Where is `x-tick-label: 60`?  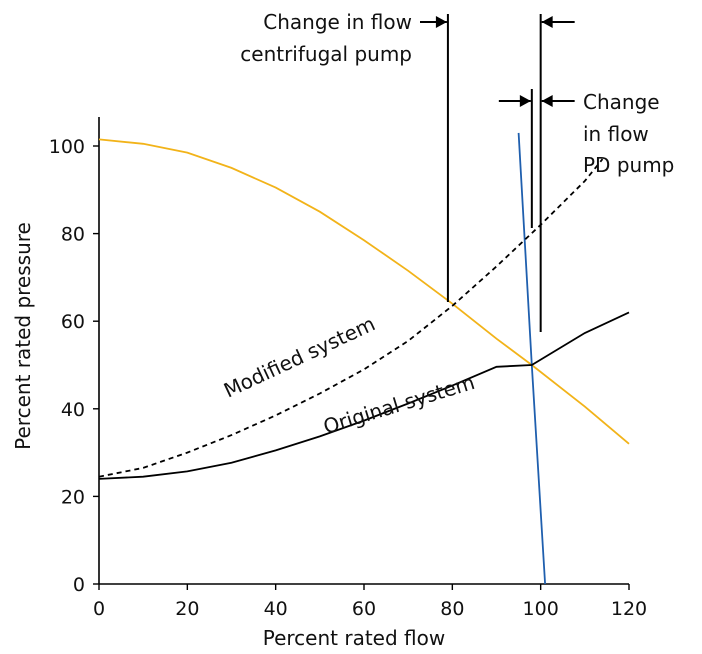
x-tick-label: 60 is located at coordinates (364, 609).